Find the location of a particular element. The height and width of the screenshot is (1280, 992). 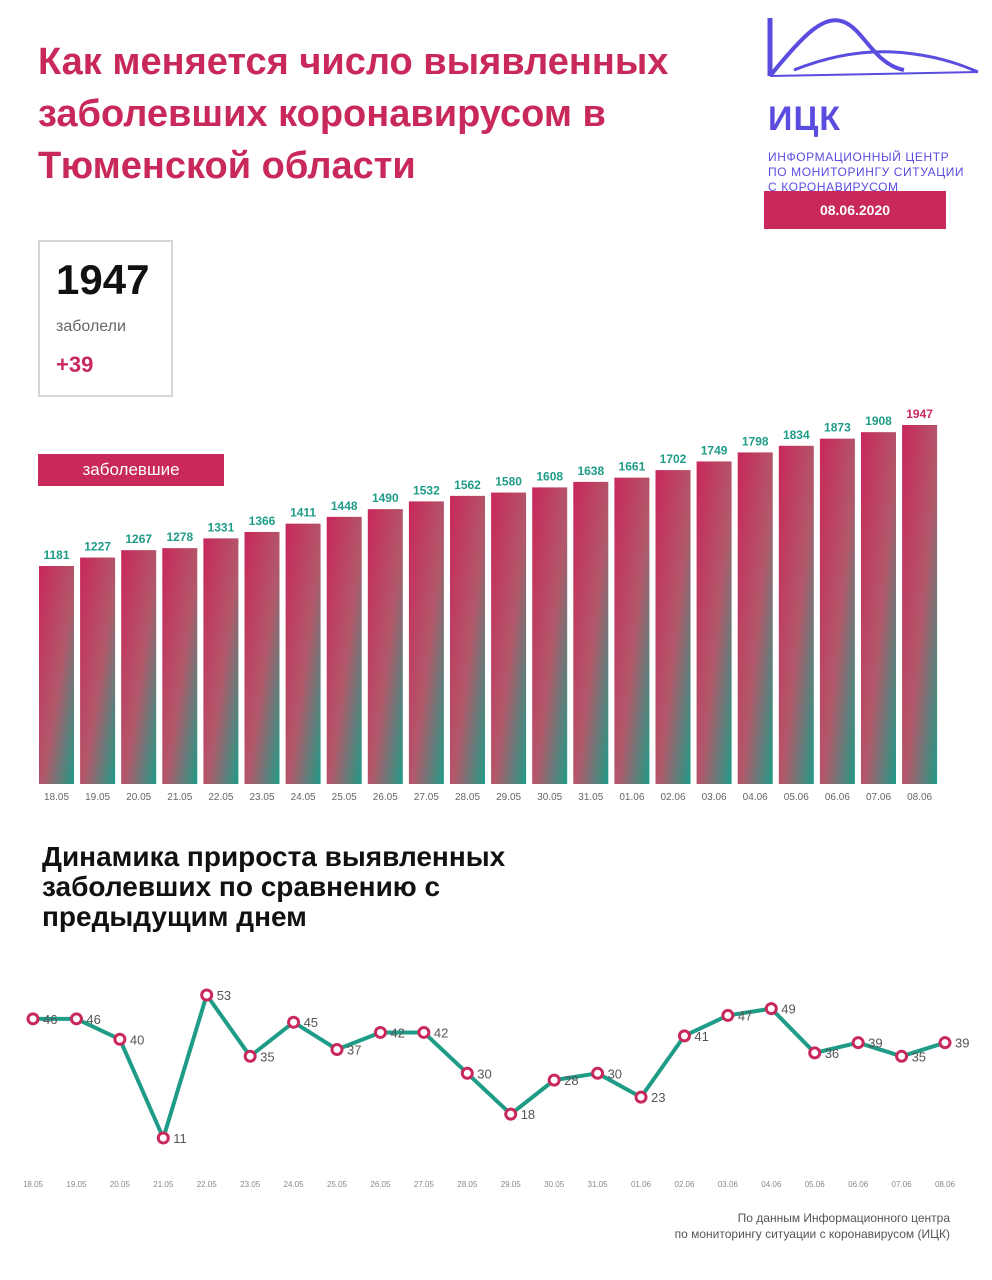

kpi-card: 1947 заболели +39 is located at coordinates (105, 318).